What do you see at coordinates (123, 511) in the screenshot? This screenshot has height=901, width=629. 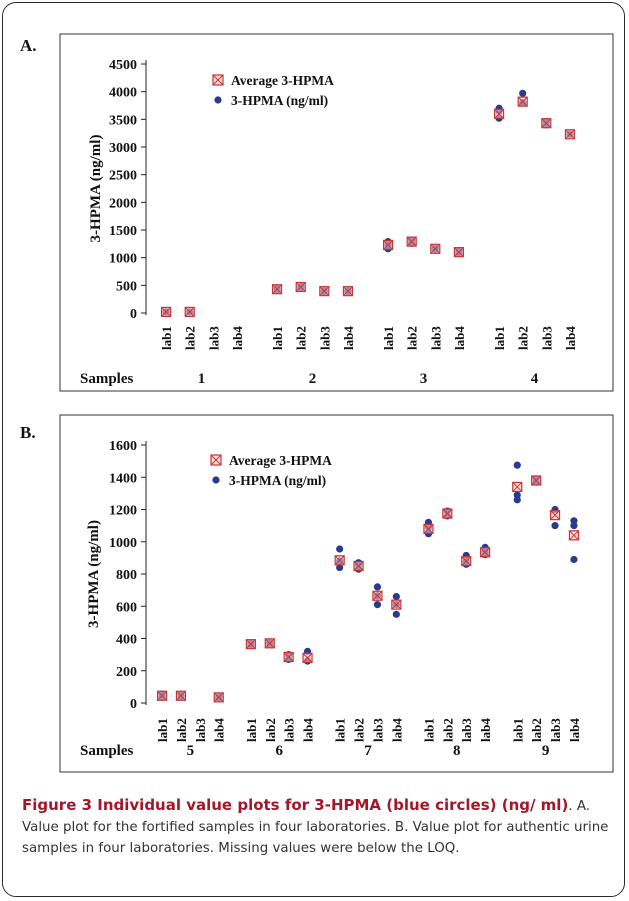 I see `y-tick-label: 1200` at bounding box center [123, 511].